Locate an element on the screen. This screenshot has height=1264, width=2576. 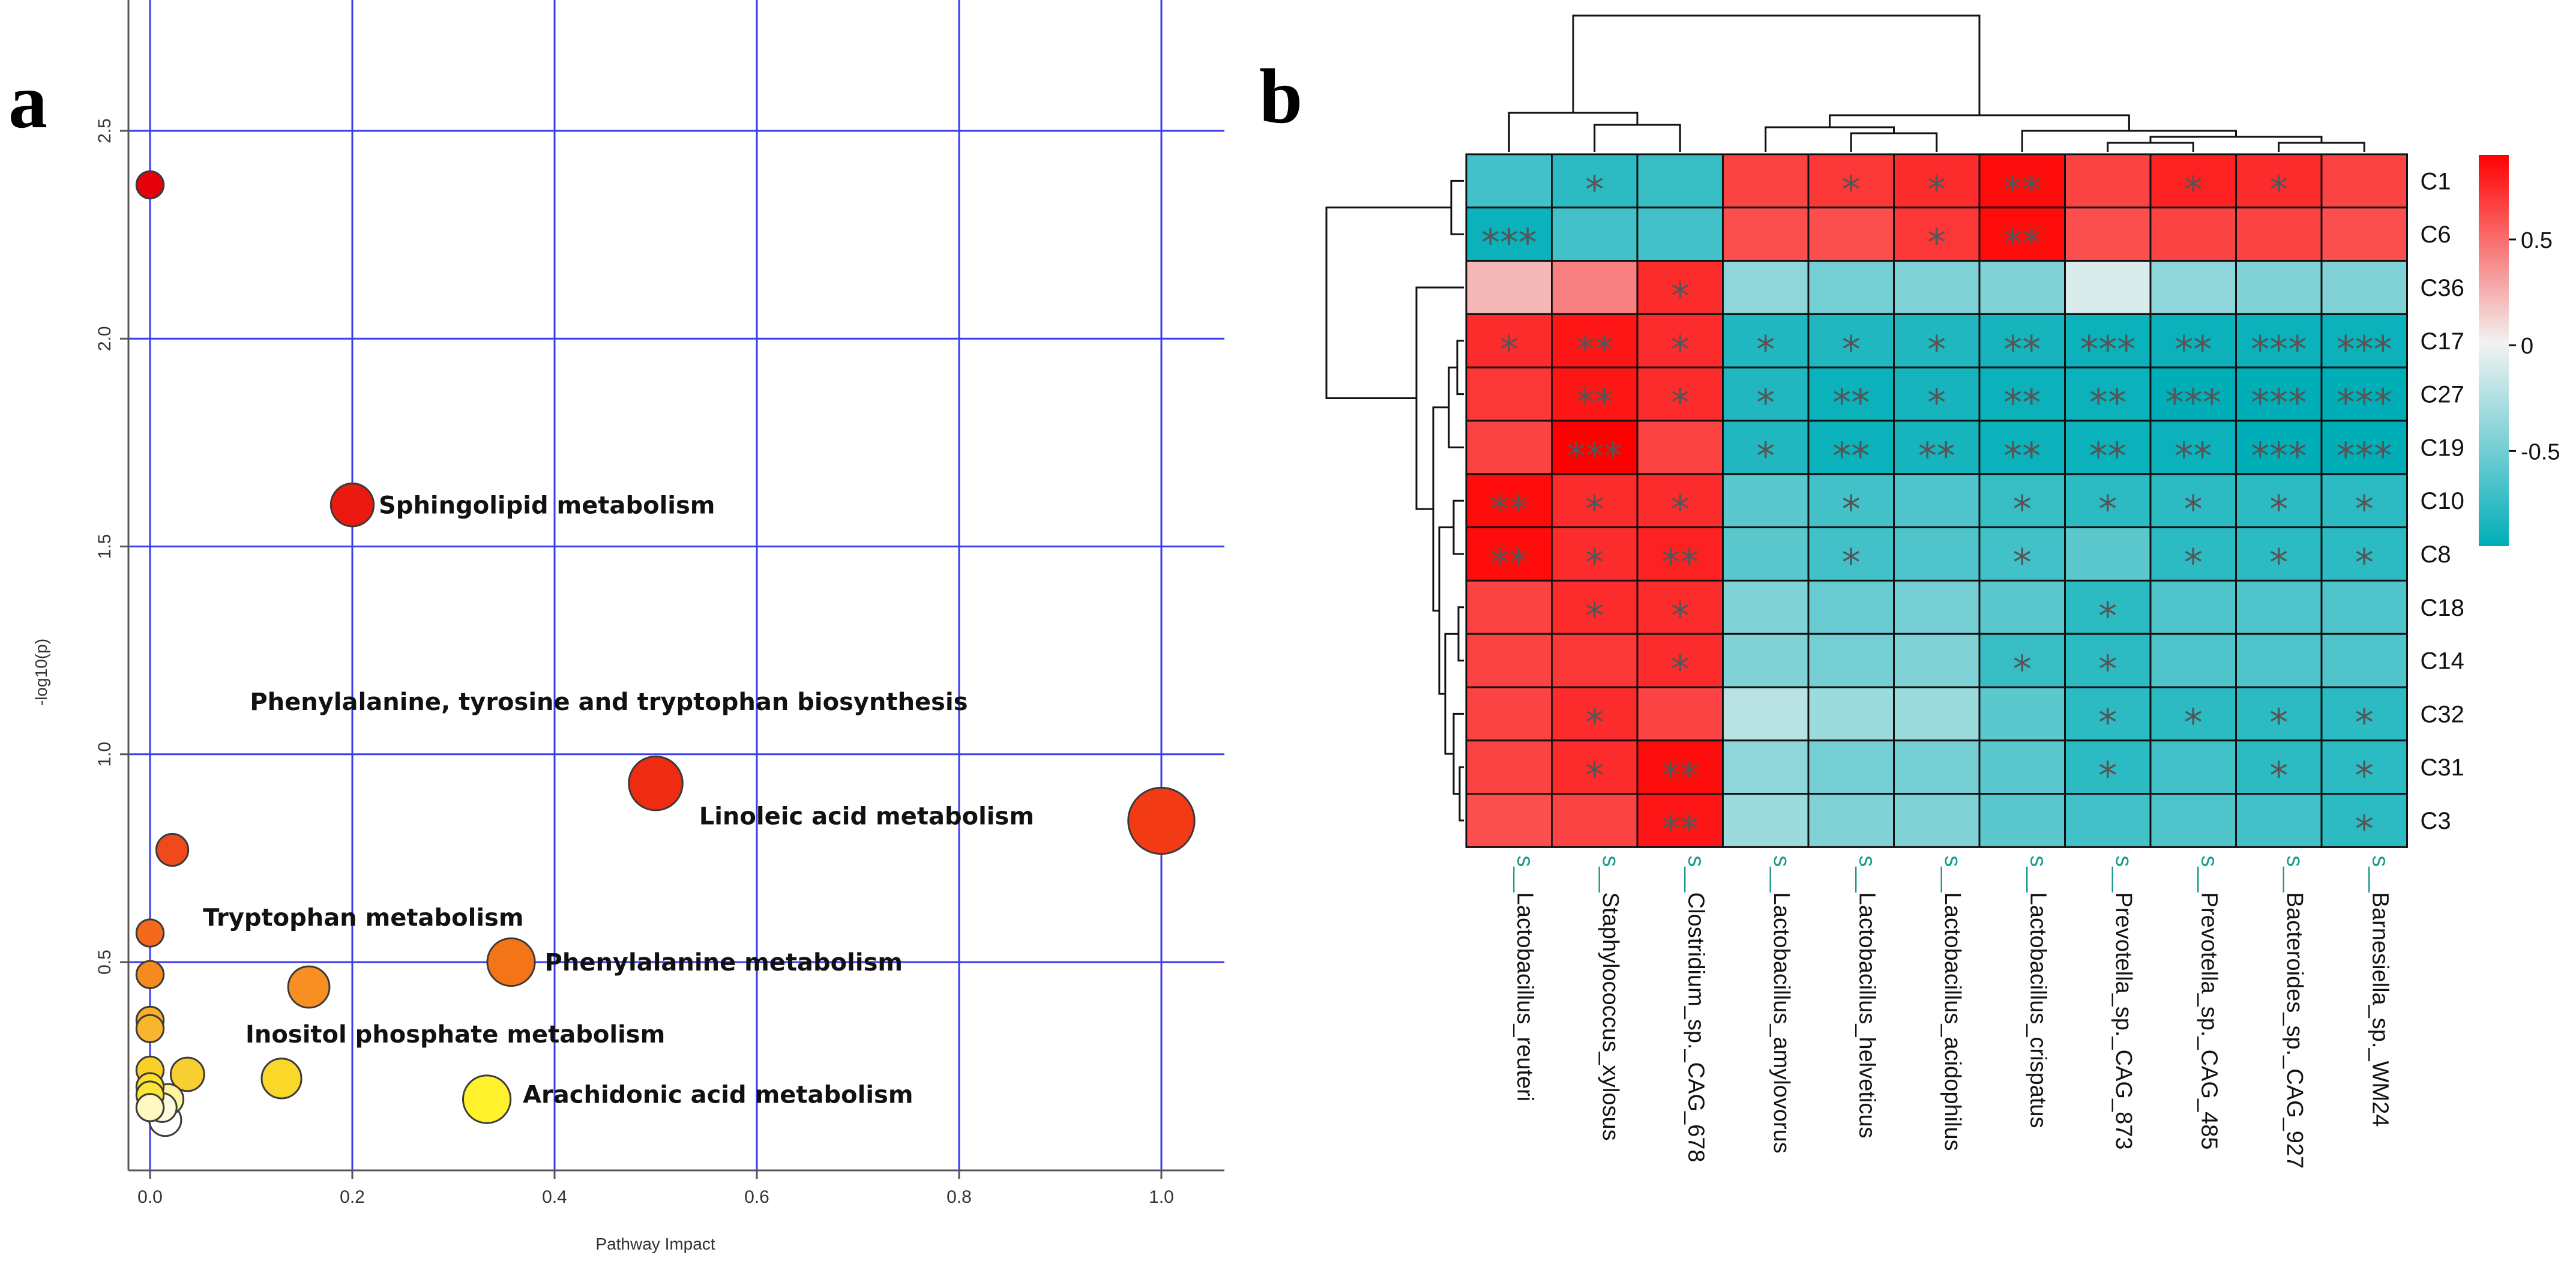
column-label: s__Lactobacillus_reuteri is located at coordinates (1524, 978).